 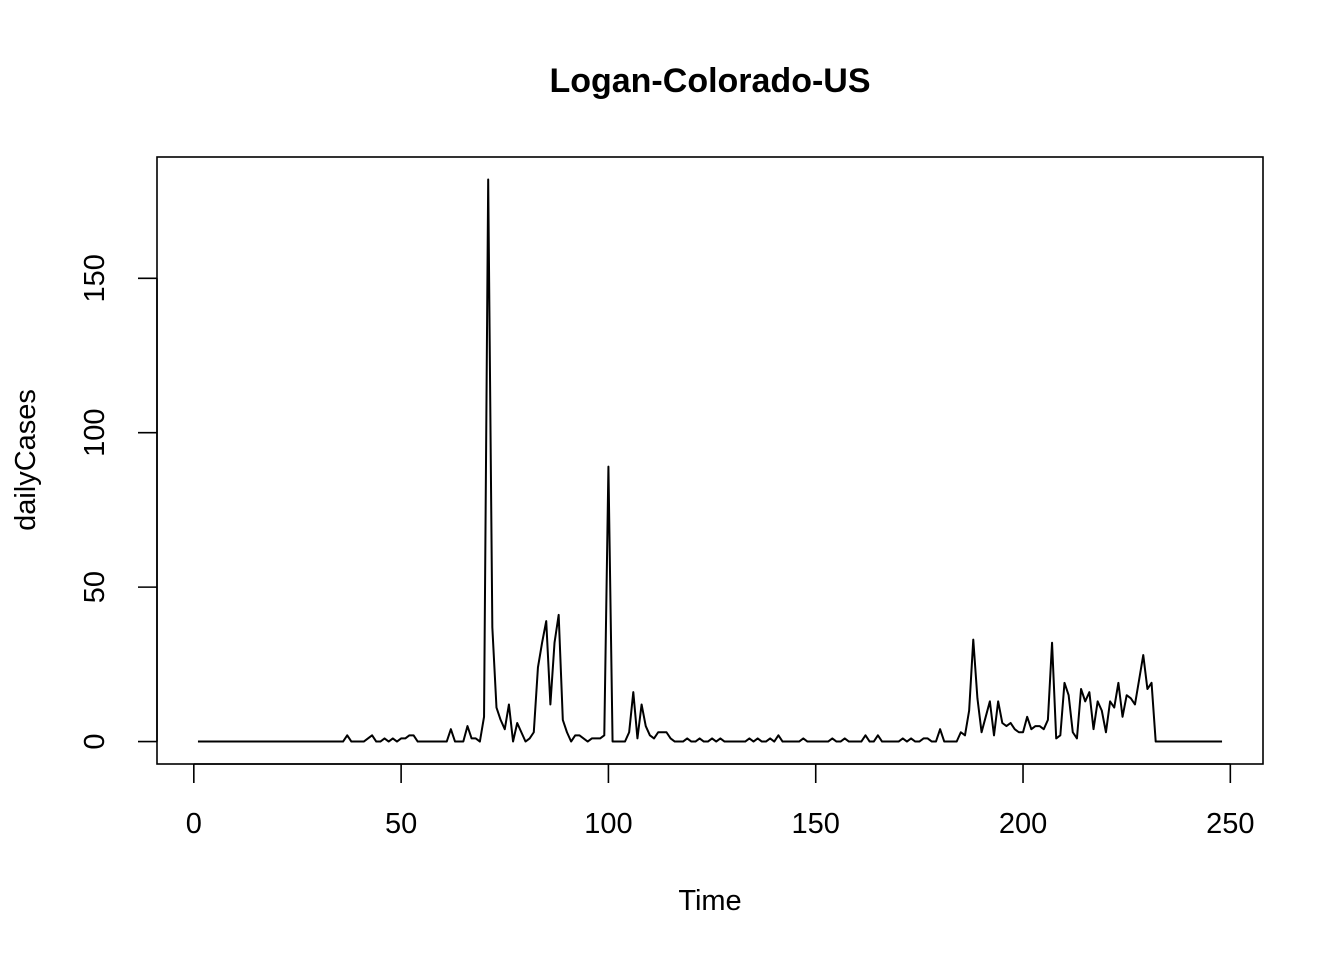 What do you see at coordinates (194, 824) in the screenshot?
I see `x-tick-label: 0` at bounding box center [194, 824].